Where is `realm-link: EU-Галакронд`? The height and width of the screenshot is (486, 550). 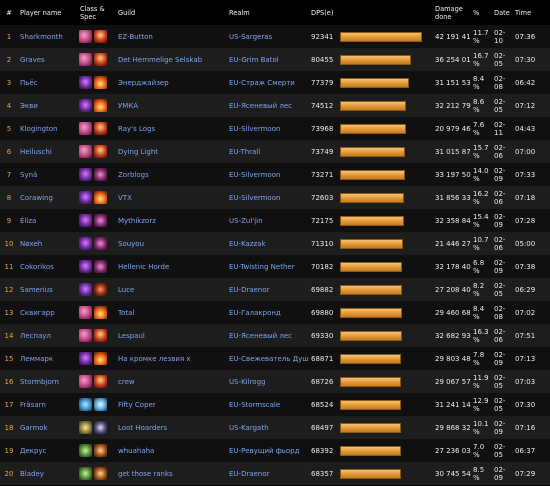 realm-link: EU-Галакронд is located at coordinates (255, 312).